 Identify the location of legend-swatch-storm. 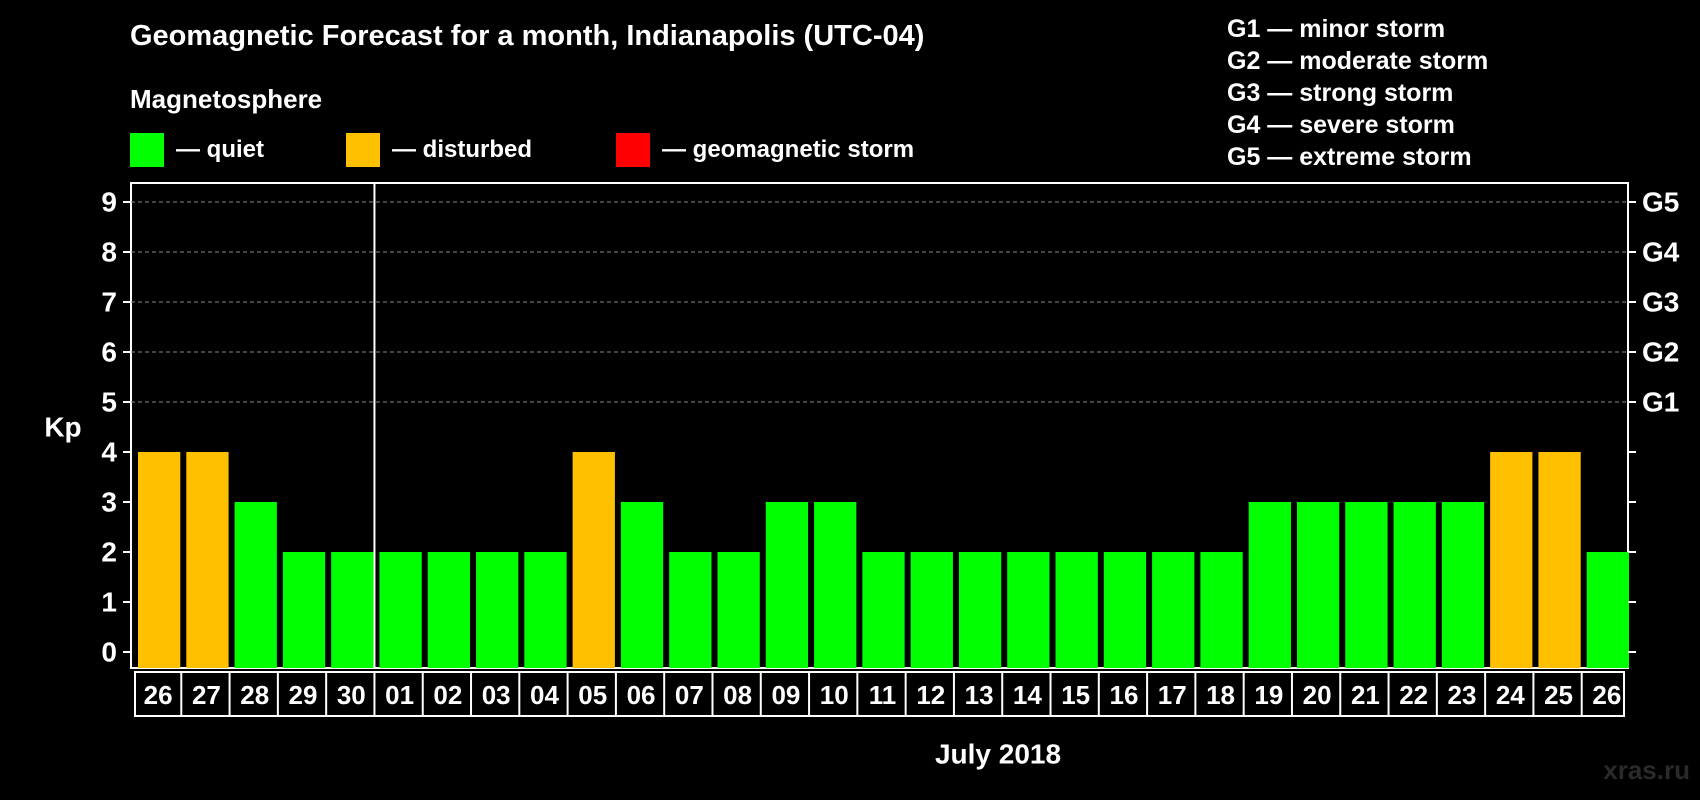
(633, 150).